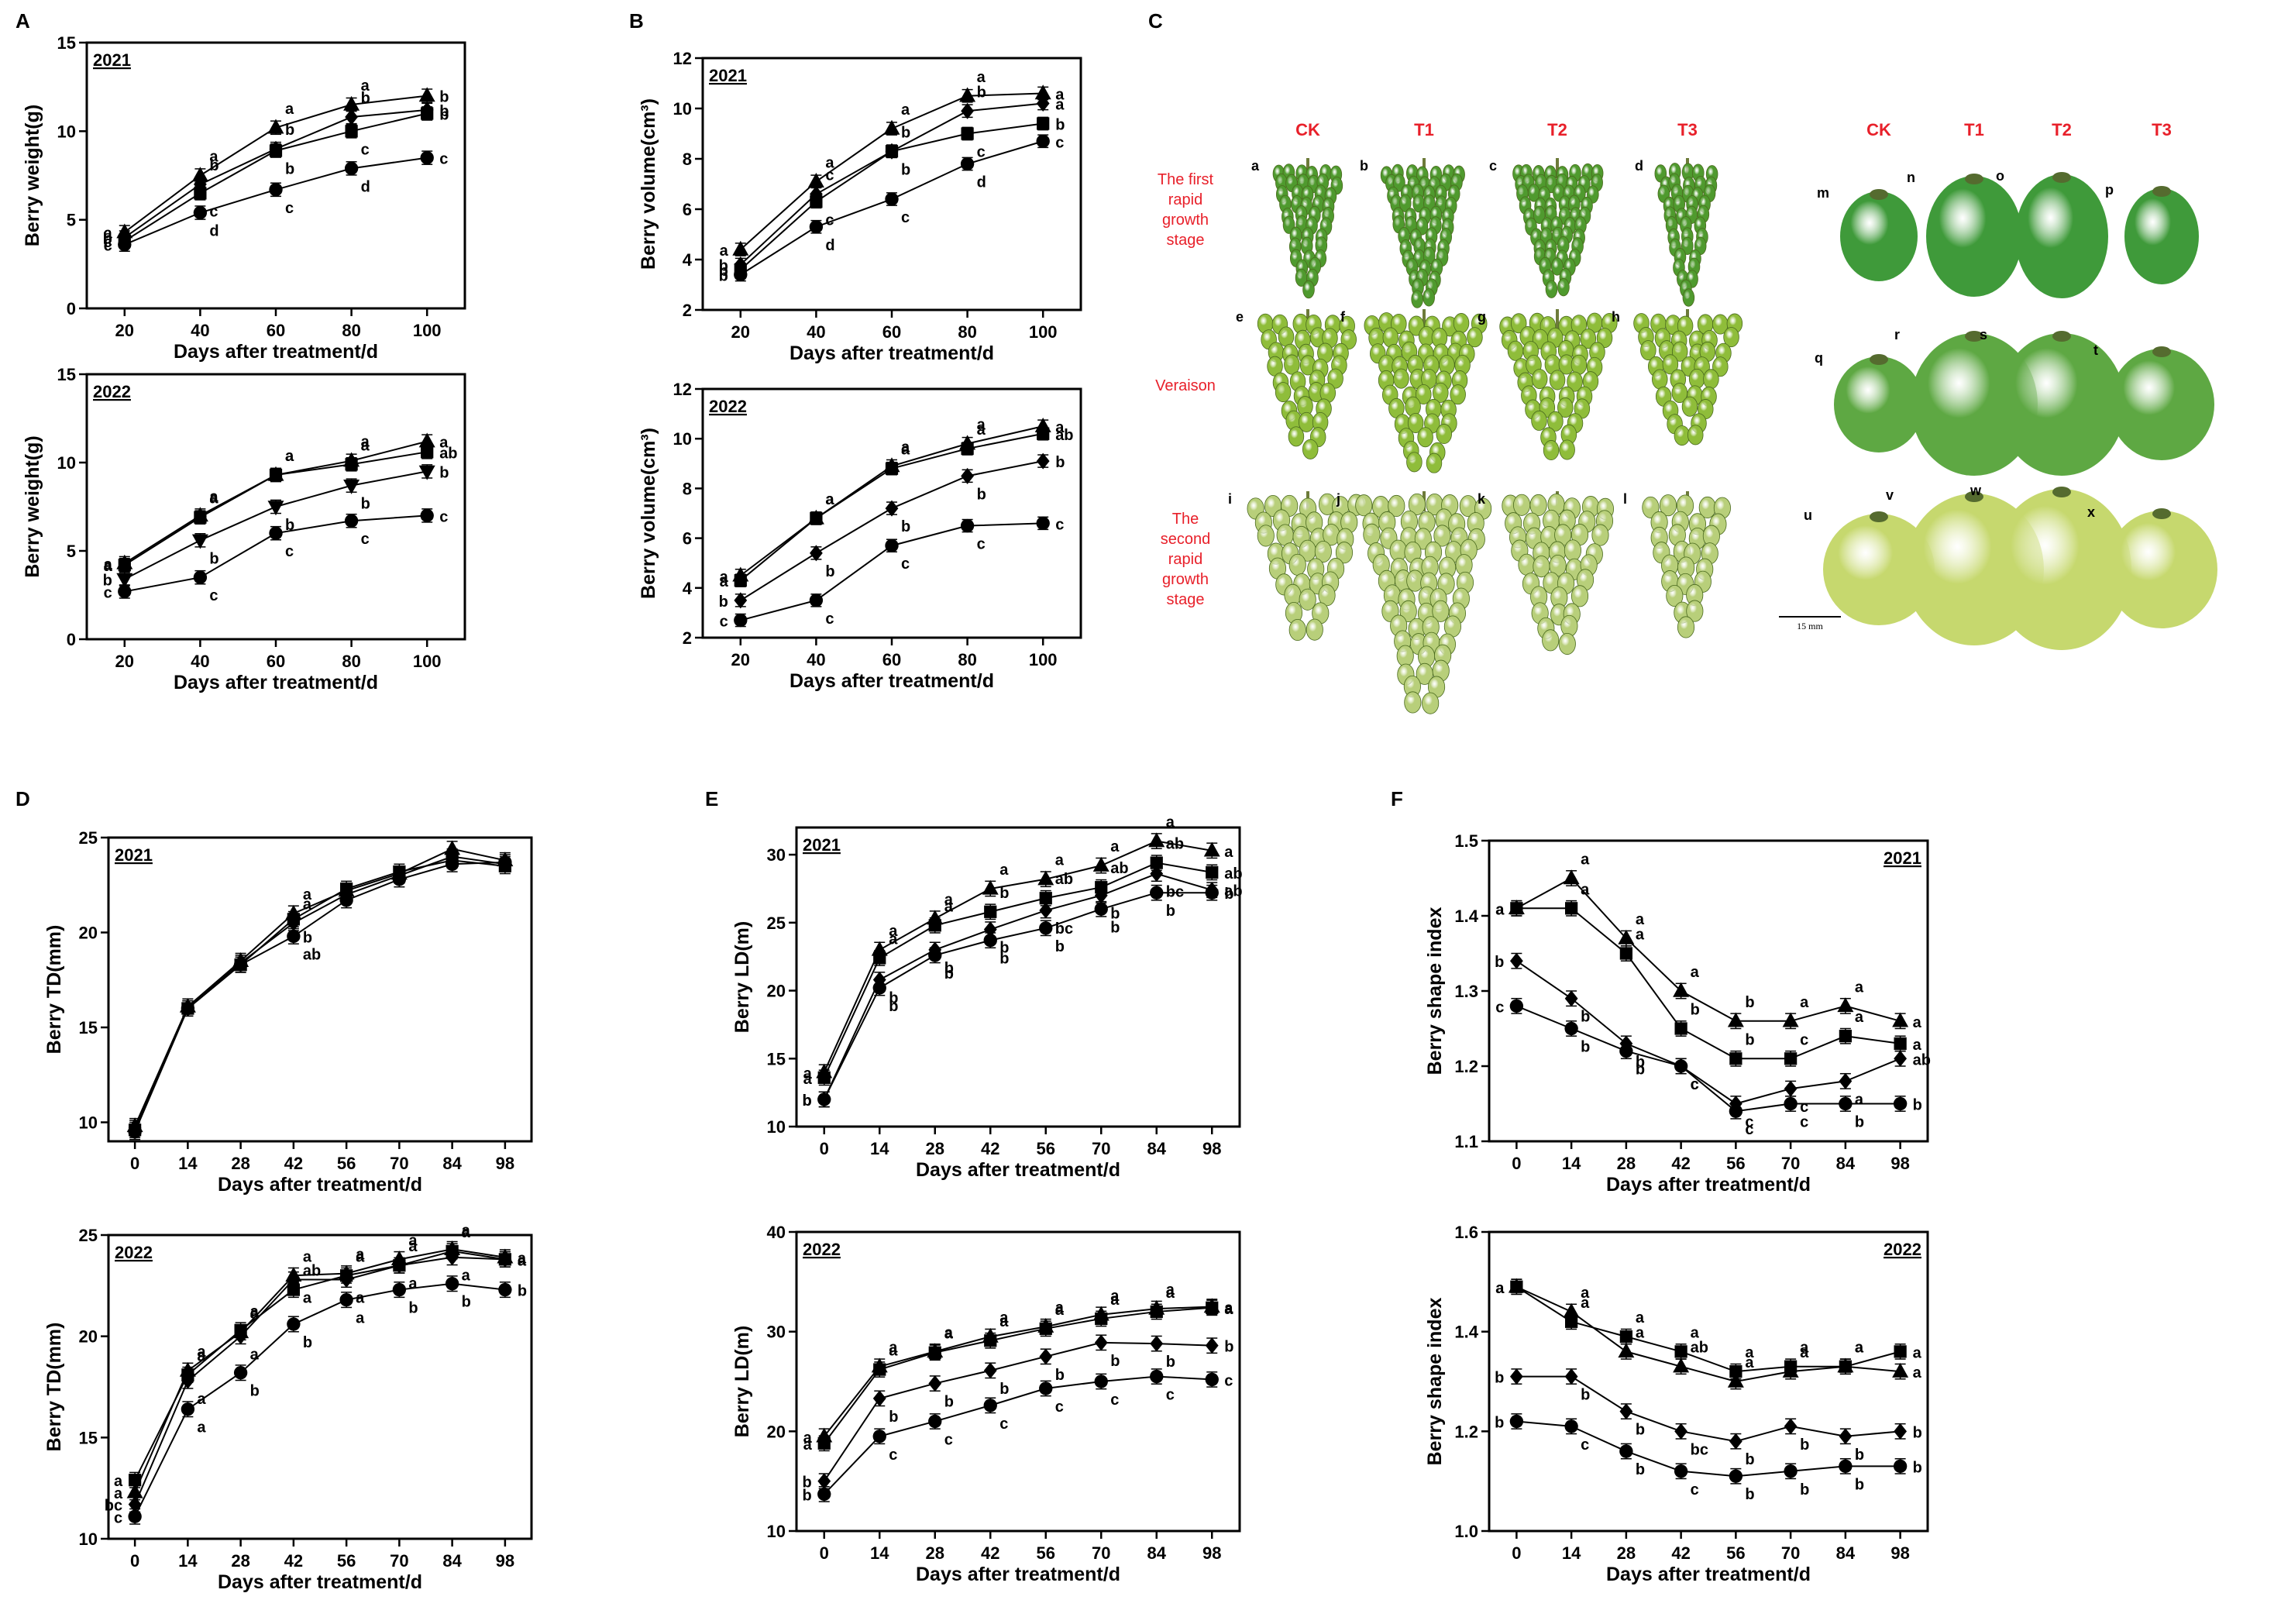 Image resolution: width=2274 pixels, height=1624 pixels. Describe the element at coordinates (1616, 317) in the screenshot. I see `cluster-letter: h` at that location.